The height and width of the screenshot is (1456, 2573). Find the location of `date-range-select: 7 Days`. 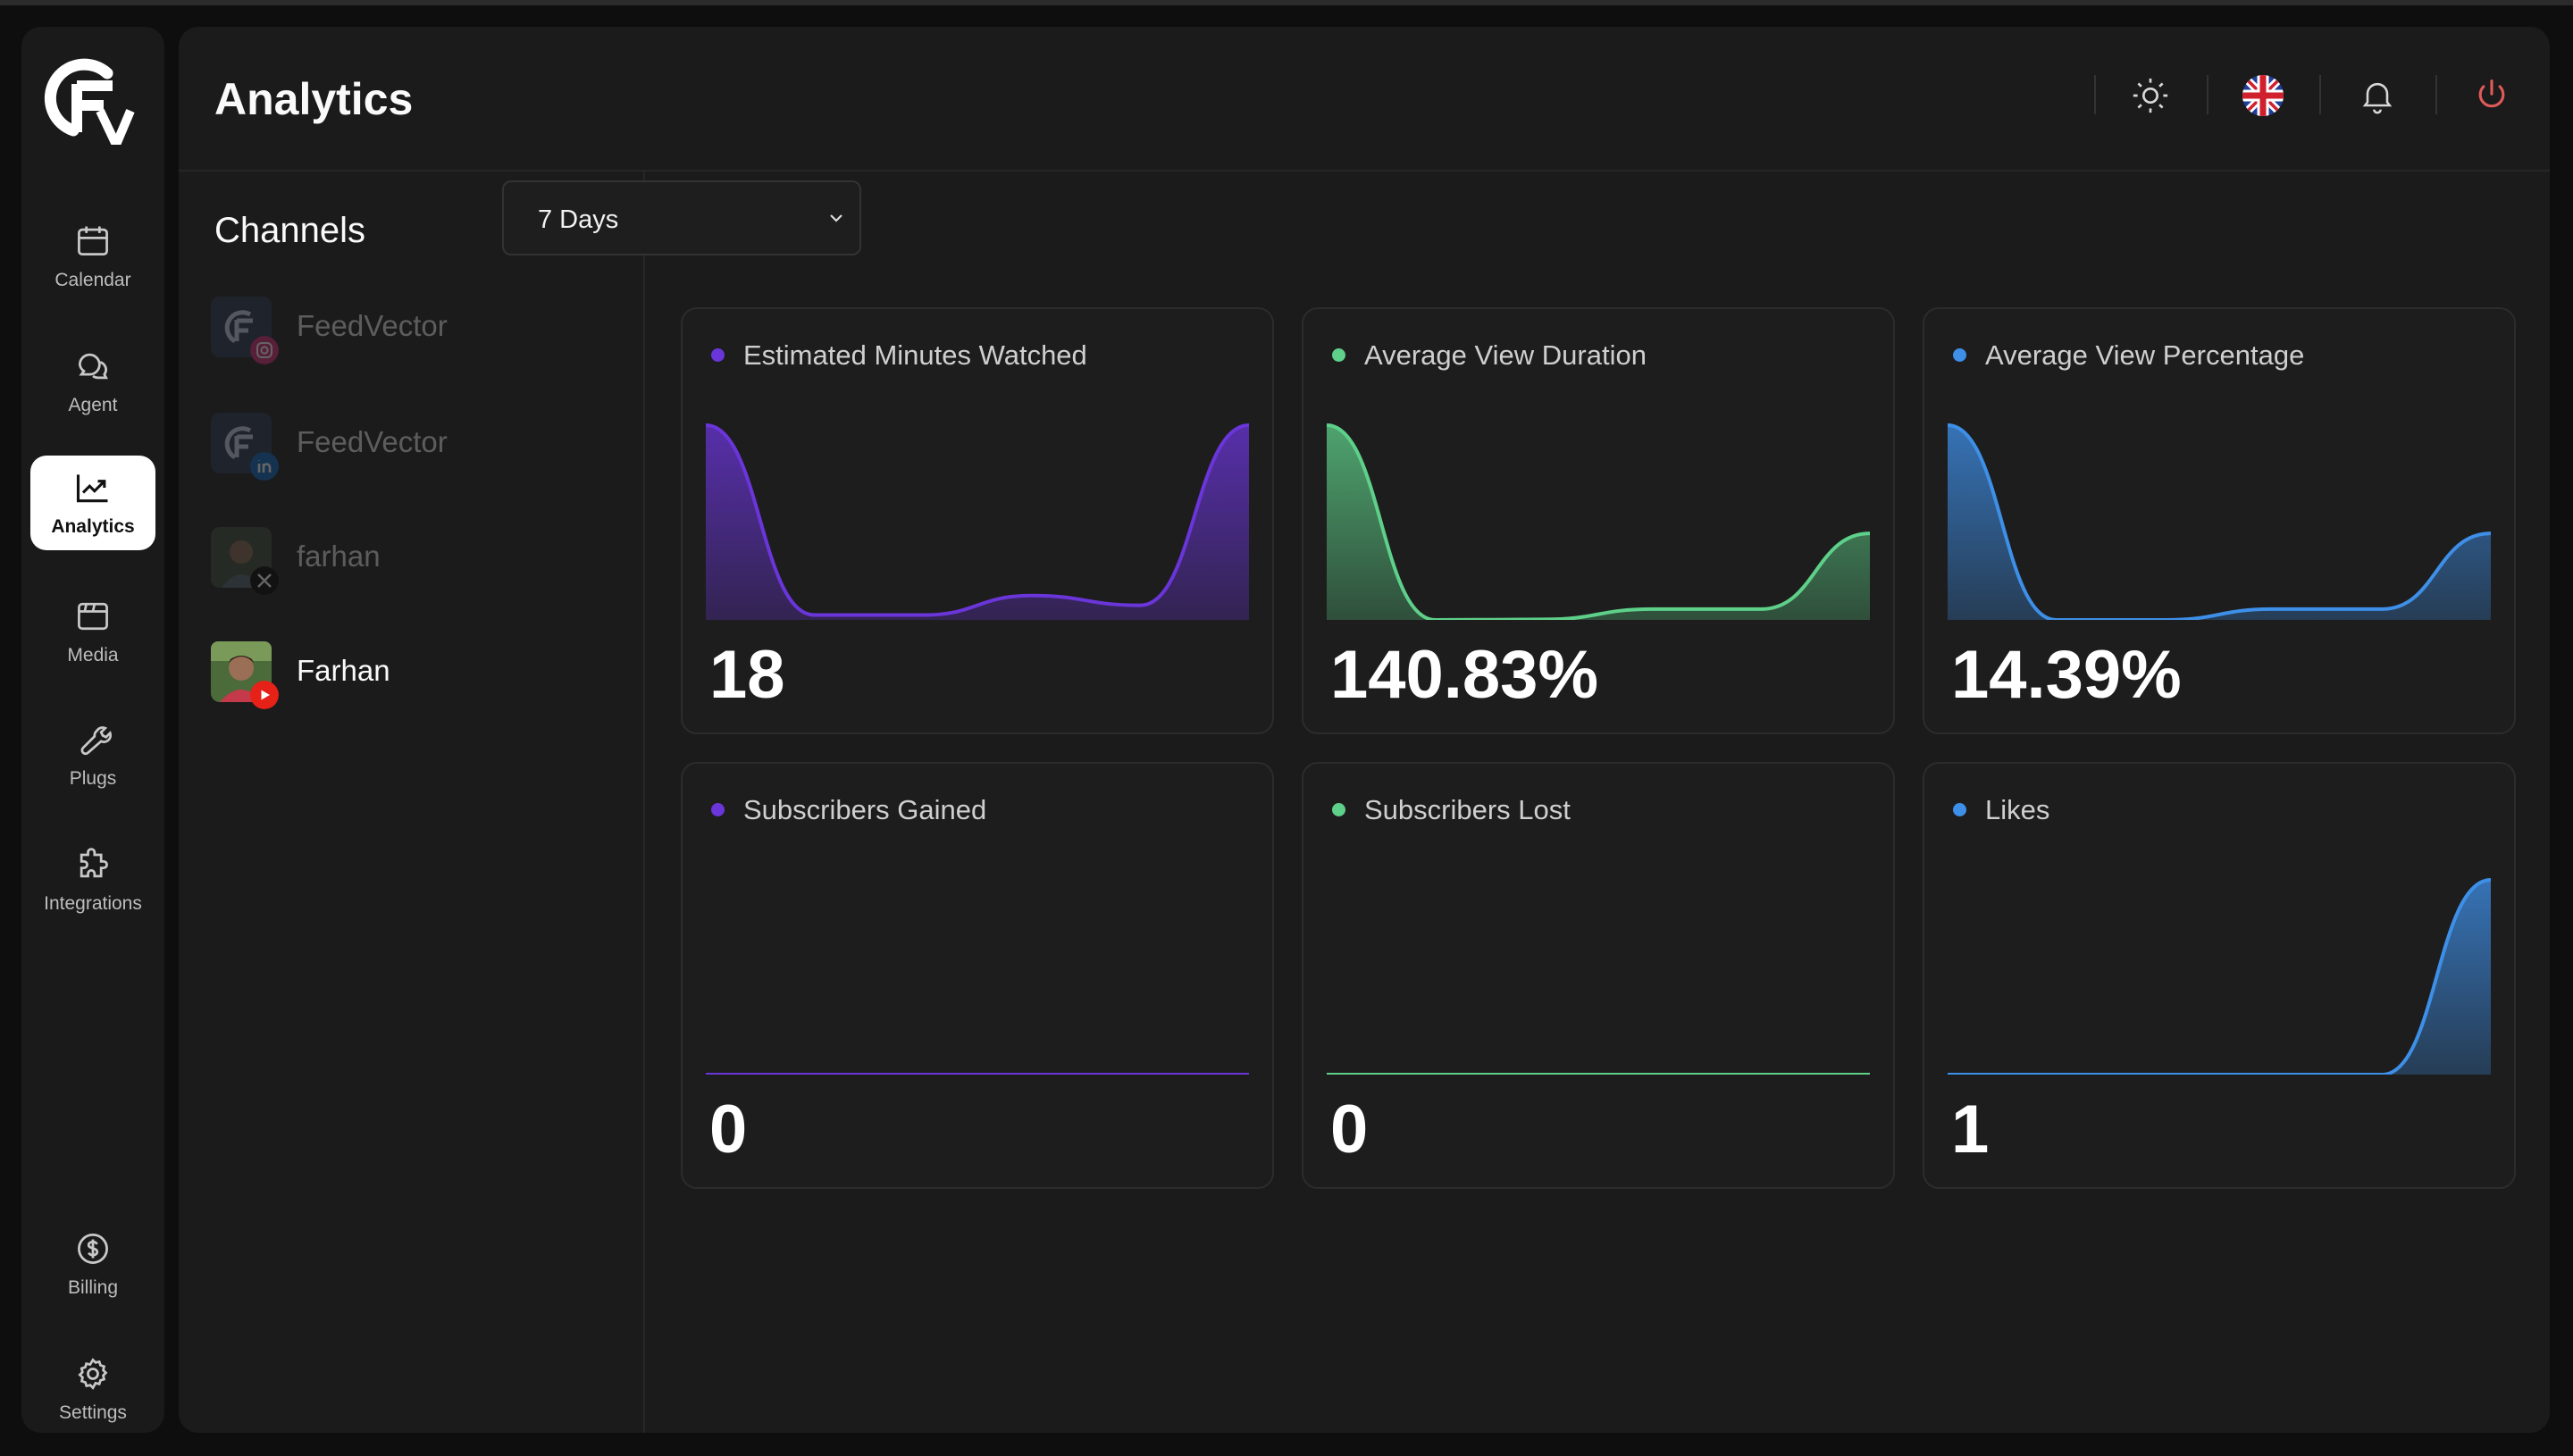

date-range-select: 7 Days is located at coordinates (681, 217).